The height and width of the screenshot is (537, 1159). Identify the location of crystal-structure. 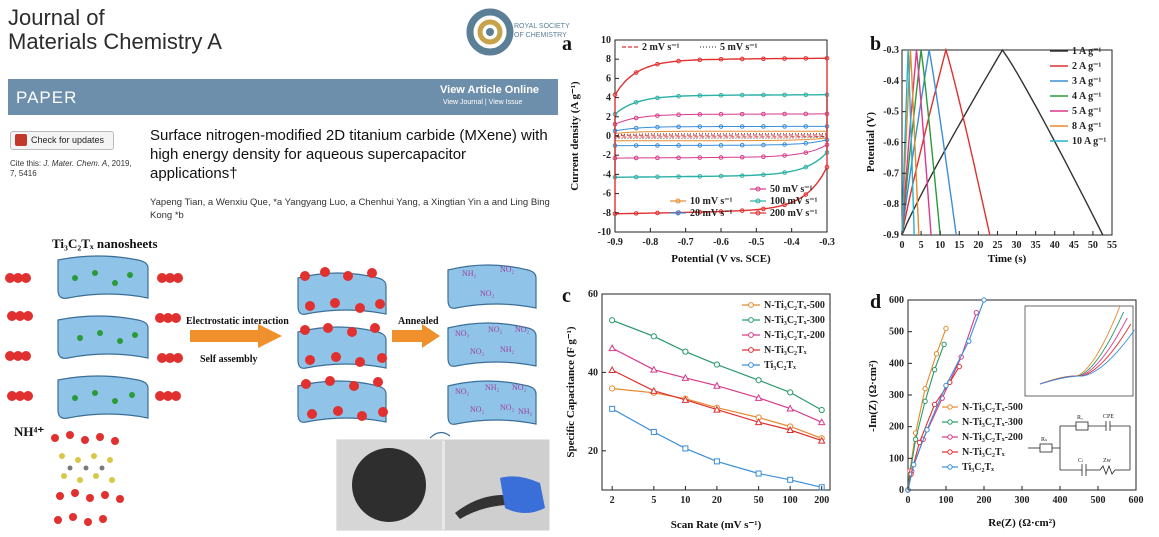
(87, 478).